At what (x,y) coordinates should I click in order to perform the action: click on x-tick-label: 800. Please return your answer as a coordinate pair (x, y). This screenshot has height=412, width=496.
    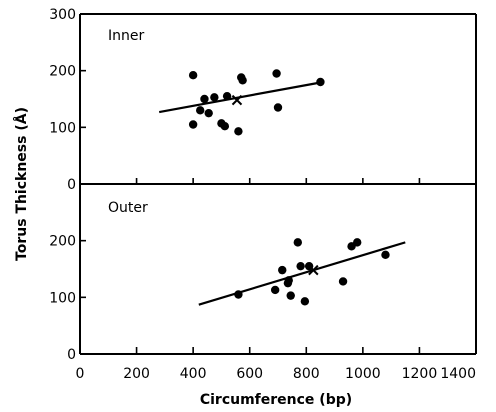
    Looking at the image, I should click on (306, 374).